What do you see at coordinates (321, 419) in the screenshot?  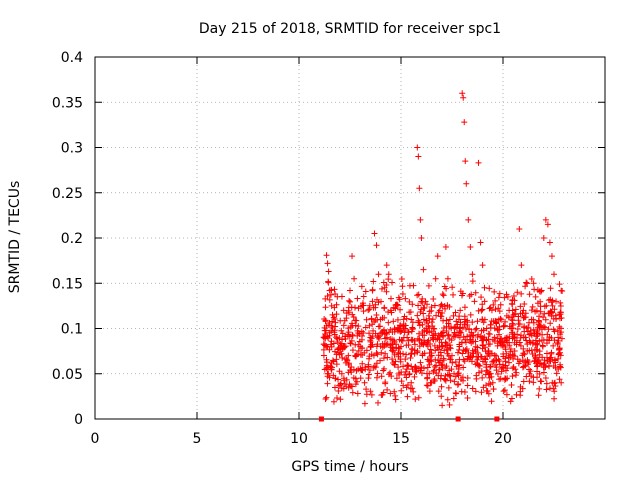 I see `zero-marker` at bounding box center [321, 419].